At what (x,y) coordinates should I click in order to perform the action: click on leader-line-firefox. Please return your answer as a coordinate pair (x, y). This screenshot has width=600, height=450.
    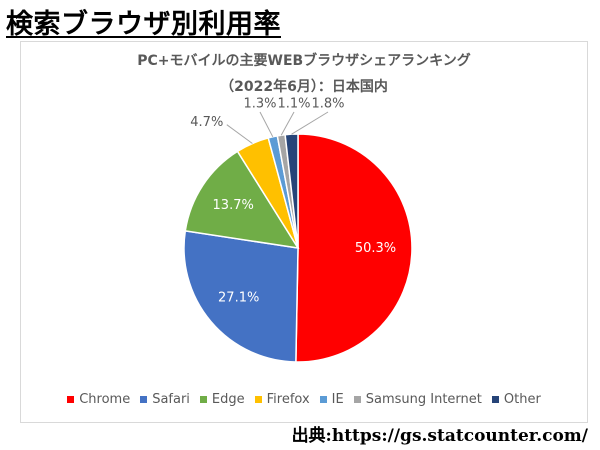
    Looking at the image, I should click on (239, 134).